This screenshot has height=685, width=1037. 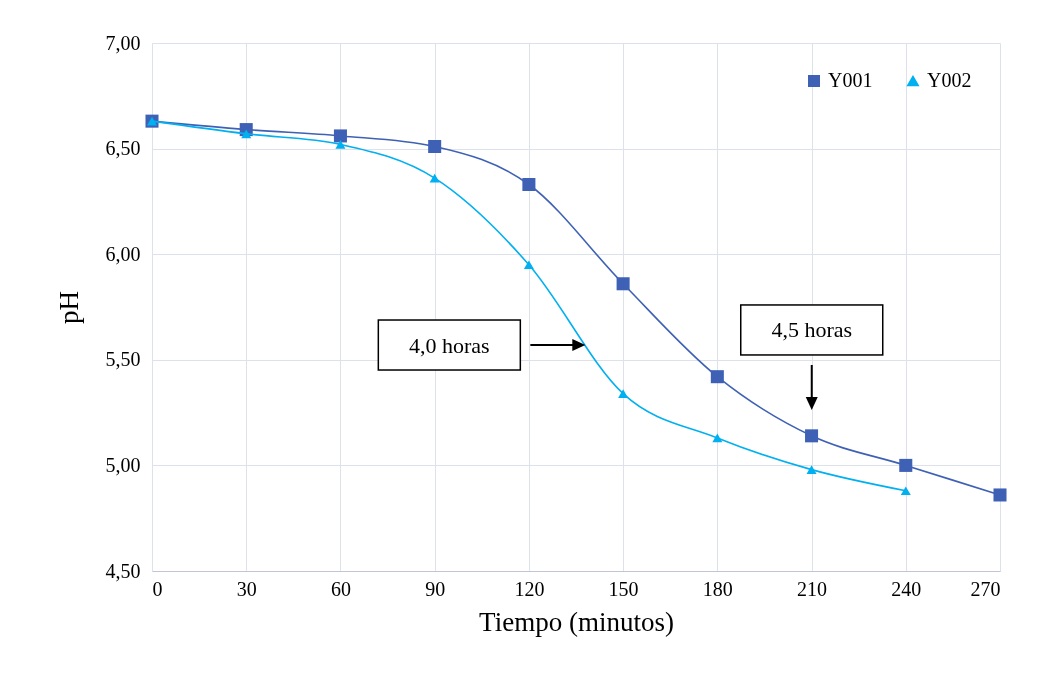 What do you see at coordinates (123, 42) in the screenshot?
I see `y-tick-label: 7,00` at bounding box center [123, 42].